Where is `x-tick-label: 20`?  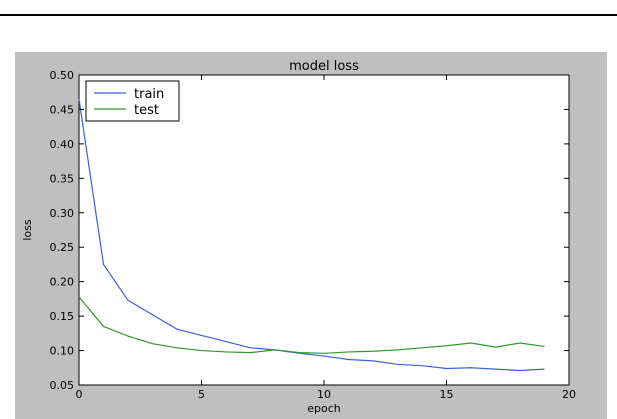
x-tick-label: 20 is located at coordinates (569, 394).